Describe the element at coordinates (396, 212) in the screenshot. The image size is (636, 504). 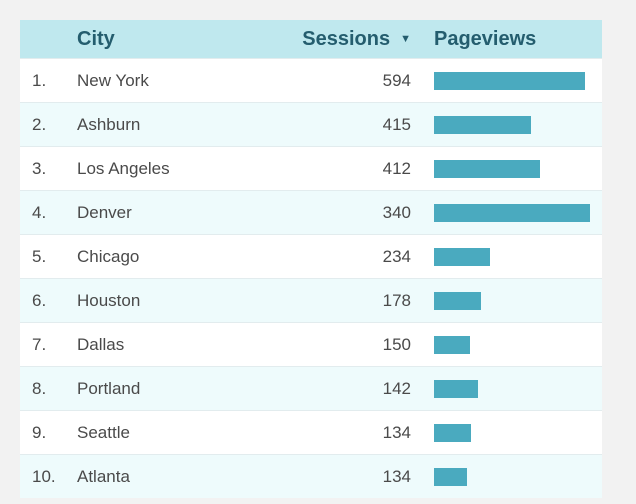
I see `row-sessions: 340` at that location.